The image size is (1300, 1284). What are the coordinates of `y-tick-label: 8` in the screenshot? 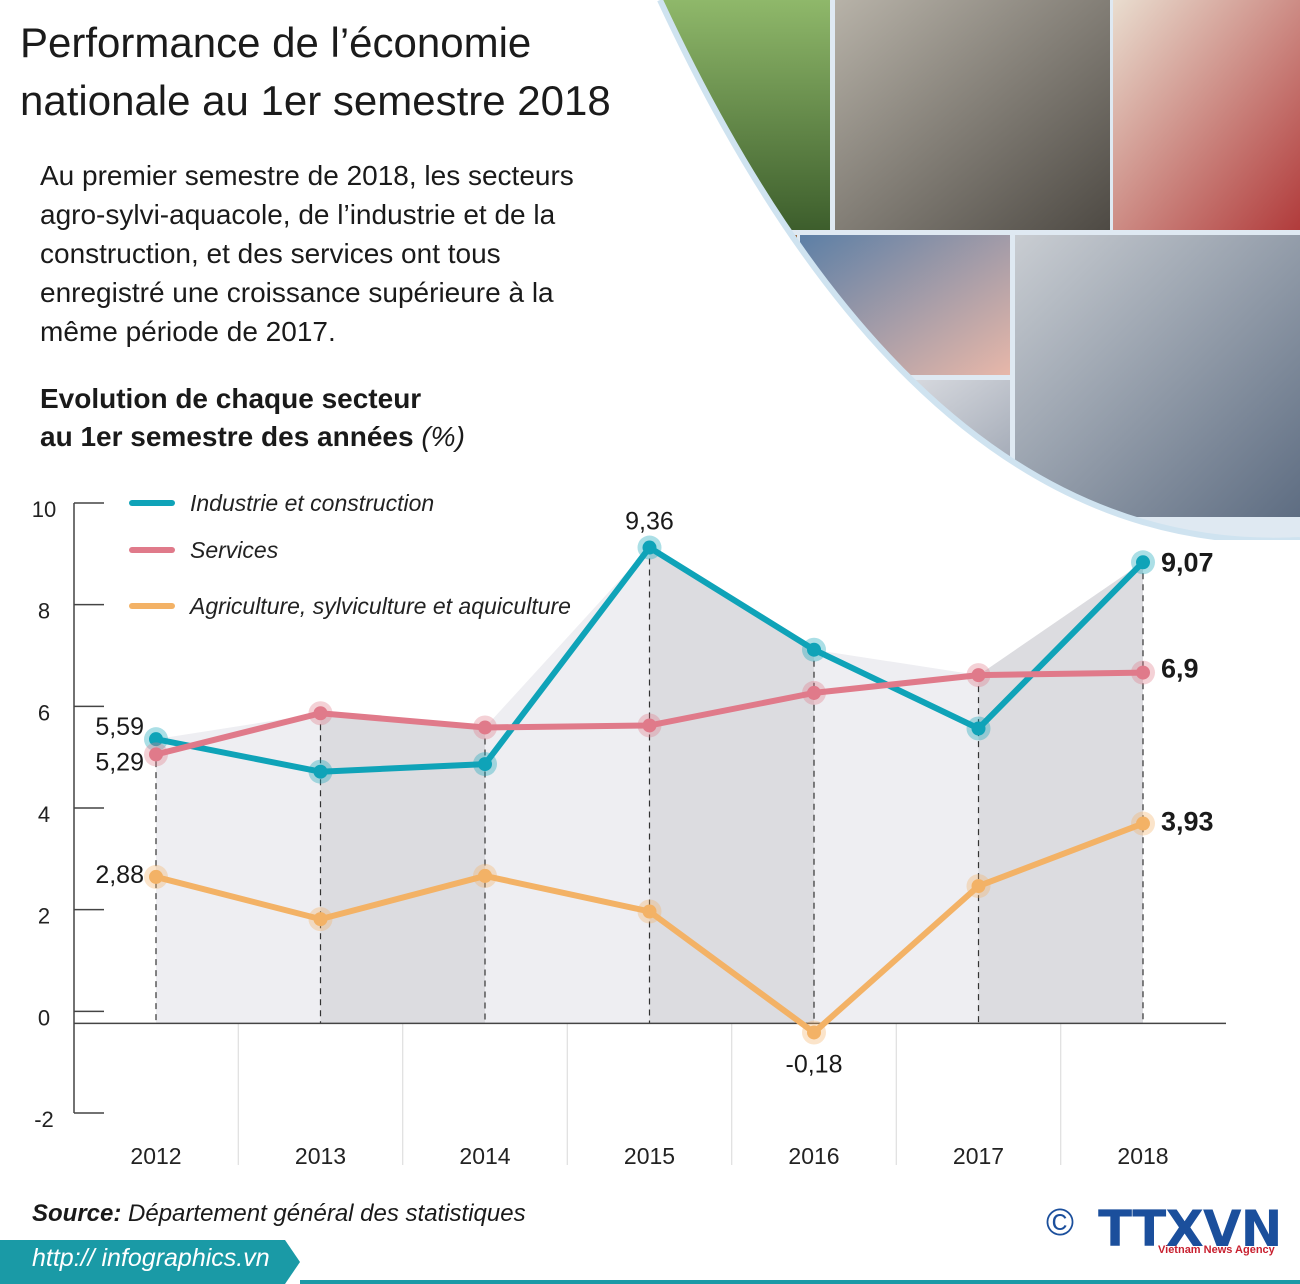 It's located at (44, 611).